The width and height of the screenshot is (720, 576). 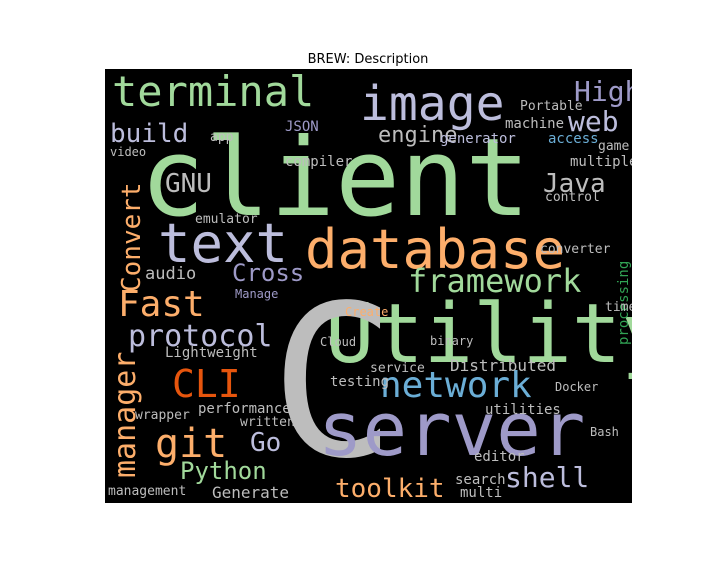 I want to click on word: wrapper, so click(x=162, y=415).